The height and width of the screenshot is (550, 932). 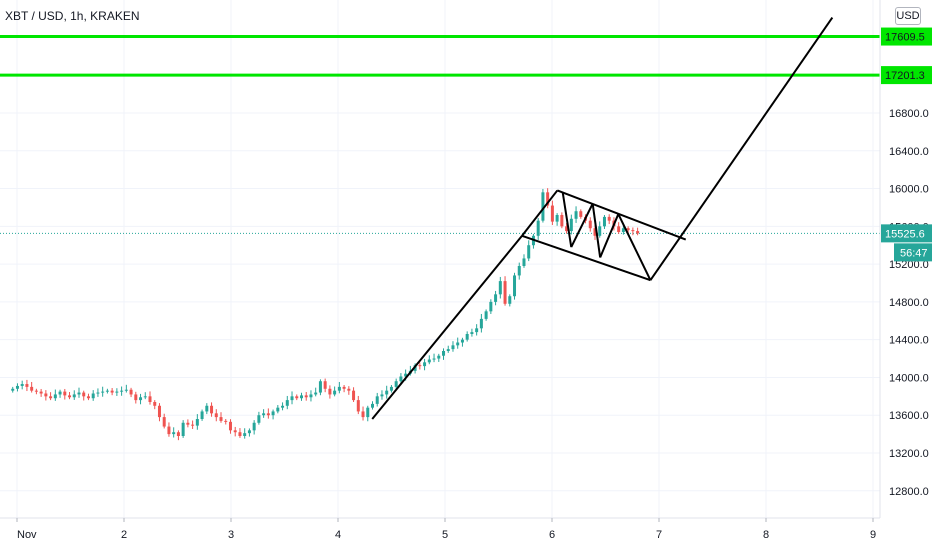 I want to click on time-axis: Nov 2 3 4 5 6 7 8 9, so click(x=446, y=529).